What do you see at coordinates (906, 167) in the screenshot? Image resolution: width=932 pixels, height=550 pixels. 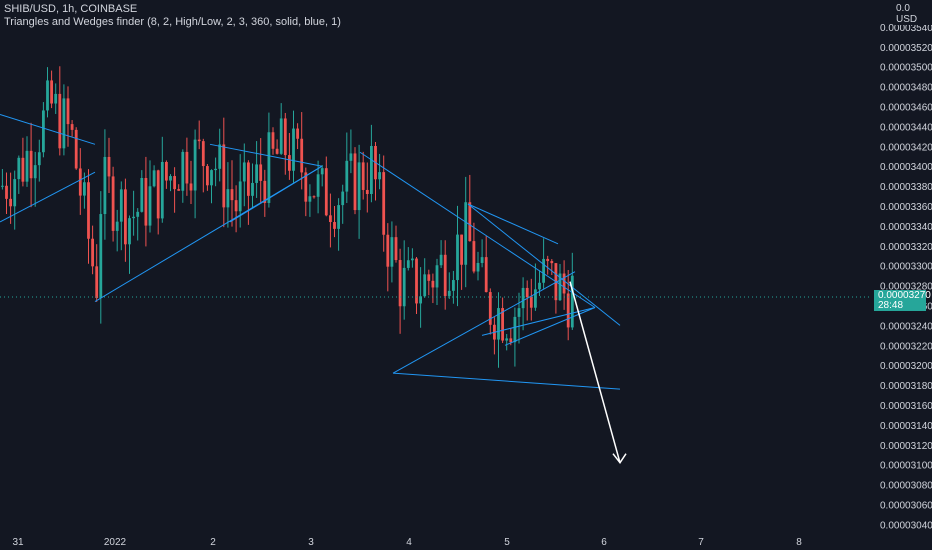 I see `price-tick-label: 0.00003400` at bounding box center [906, 167].